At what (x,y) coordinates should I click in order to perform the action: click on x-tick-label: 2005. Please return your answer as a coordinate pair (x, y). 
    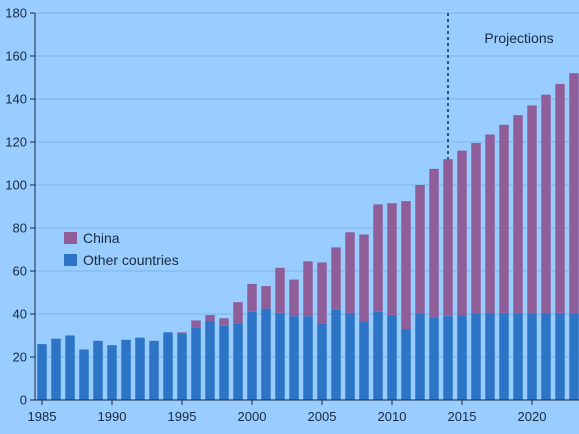
    Looking at the image, I should click on (322, 416).